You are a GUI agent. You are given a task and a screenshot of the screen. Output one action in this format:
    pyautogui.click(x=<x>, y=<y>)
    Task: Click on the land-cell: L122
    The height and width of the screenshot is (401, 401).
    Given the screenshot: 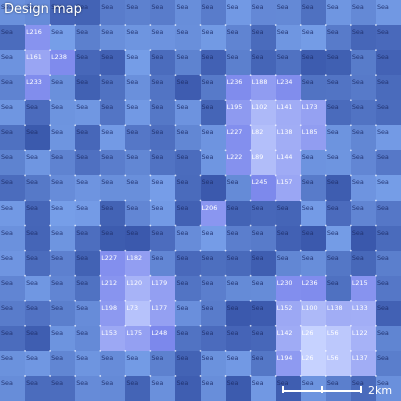 What is the action you would take?
    pyautogui.click(x=363, y=338)
    